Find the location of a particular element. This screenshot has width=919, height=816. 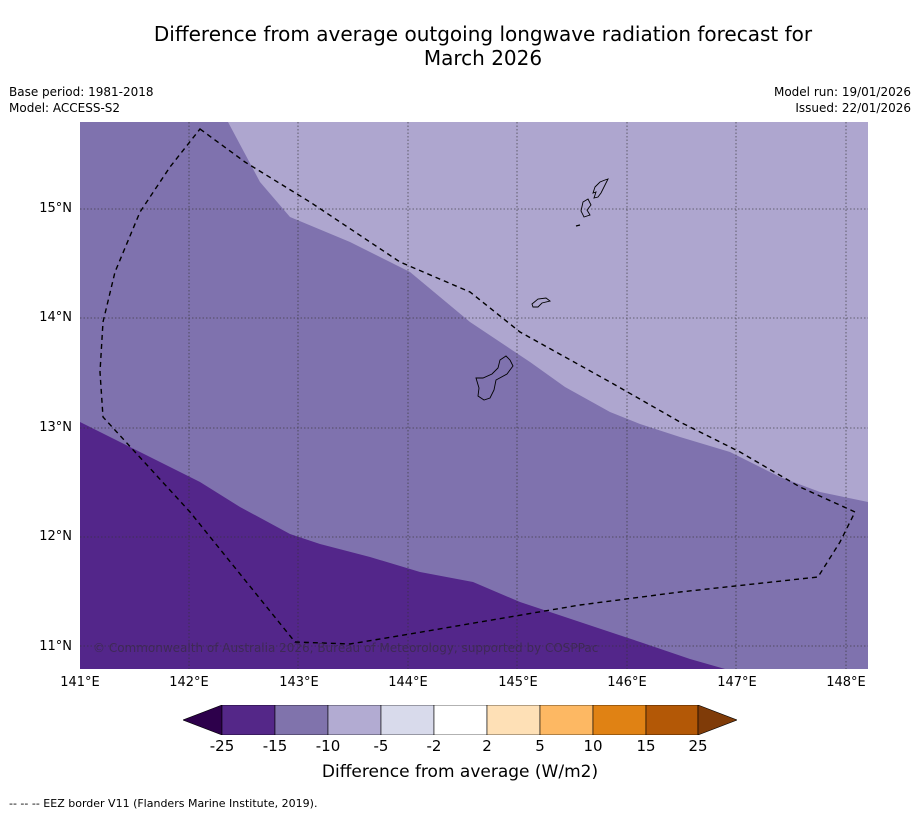

colorbar-segment-below is located at coordinates (203, 720).